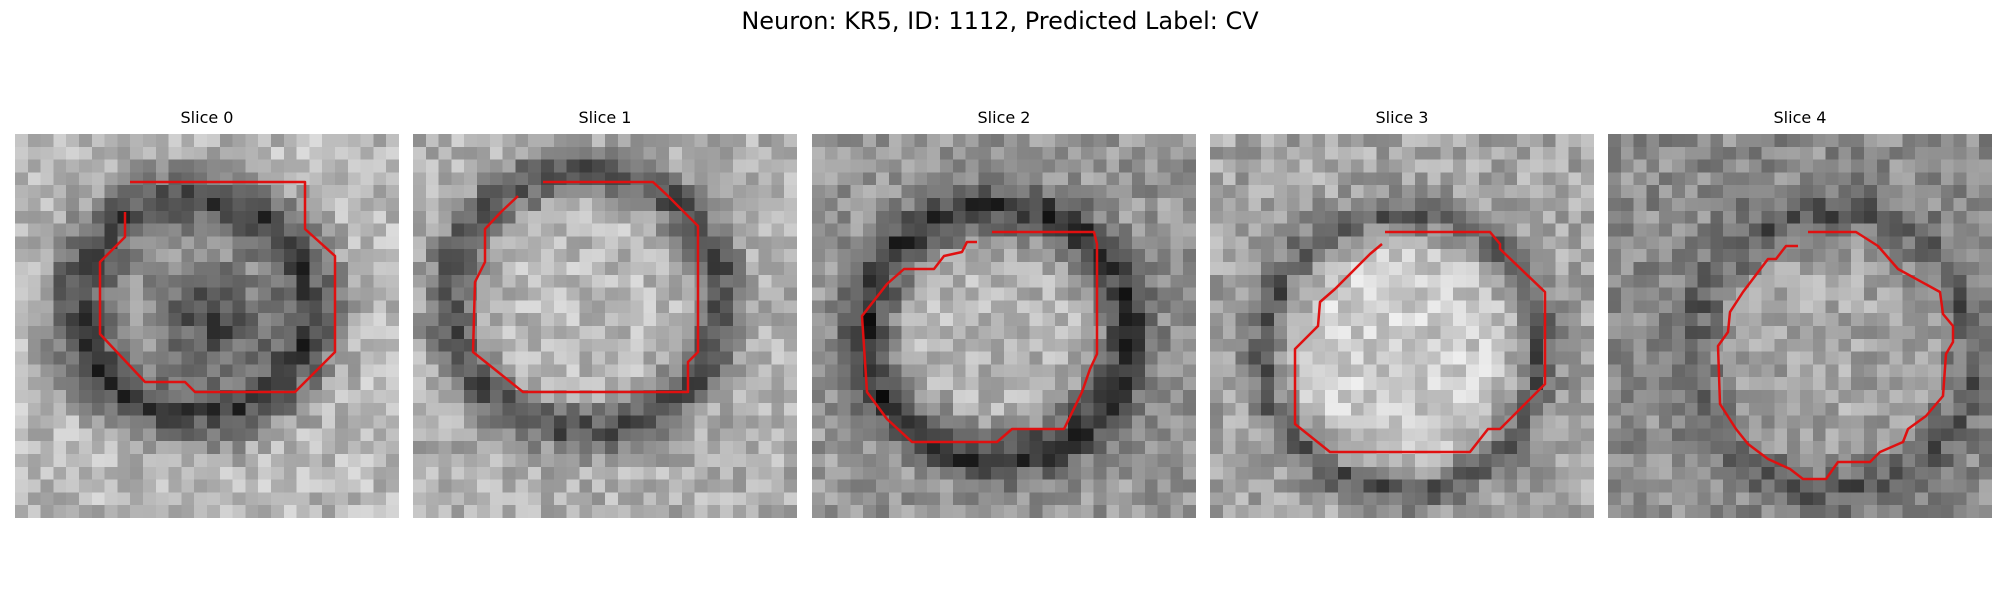  Describe the element at coordinates (605, 117) in the screenshot. I see `slice-title: Slice 1` at that location.